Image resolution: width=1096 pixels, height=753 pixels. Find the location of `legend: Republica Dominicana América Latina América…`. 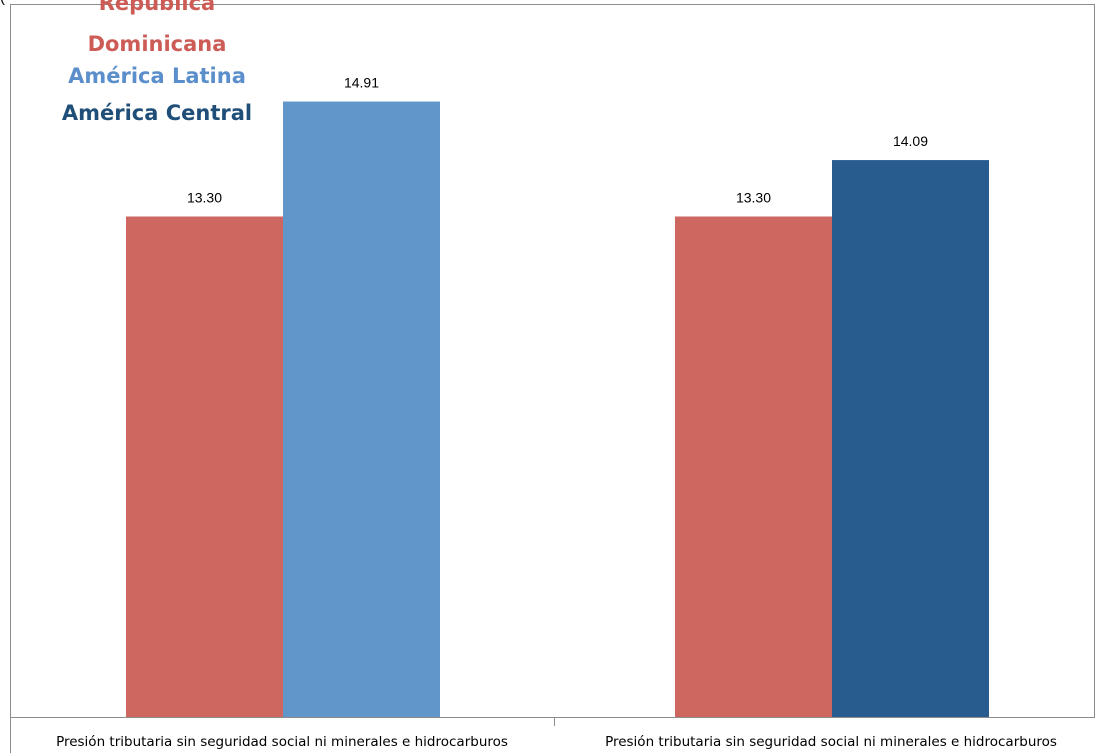

legend: Republica Dominicana América Latina América… is located at coordinates (157, 62).